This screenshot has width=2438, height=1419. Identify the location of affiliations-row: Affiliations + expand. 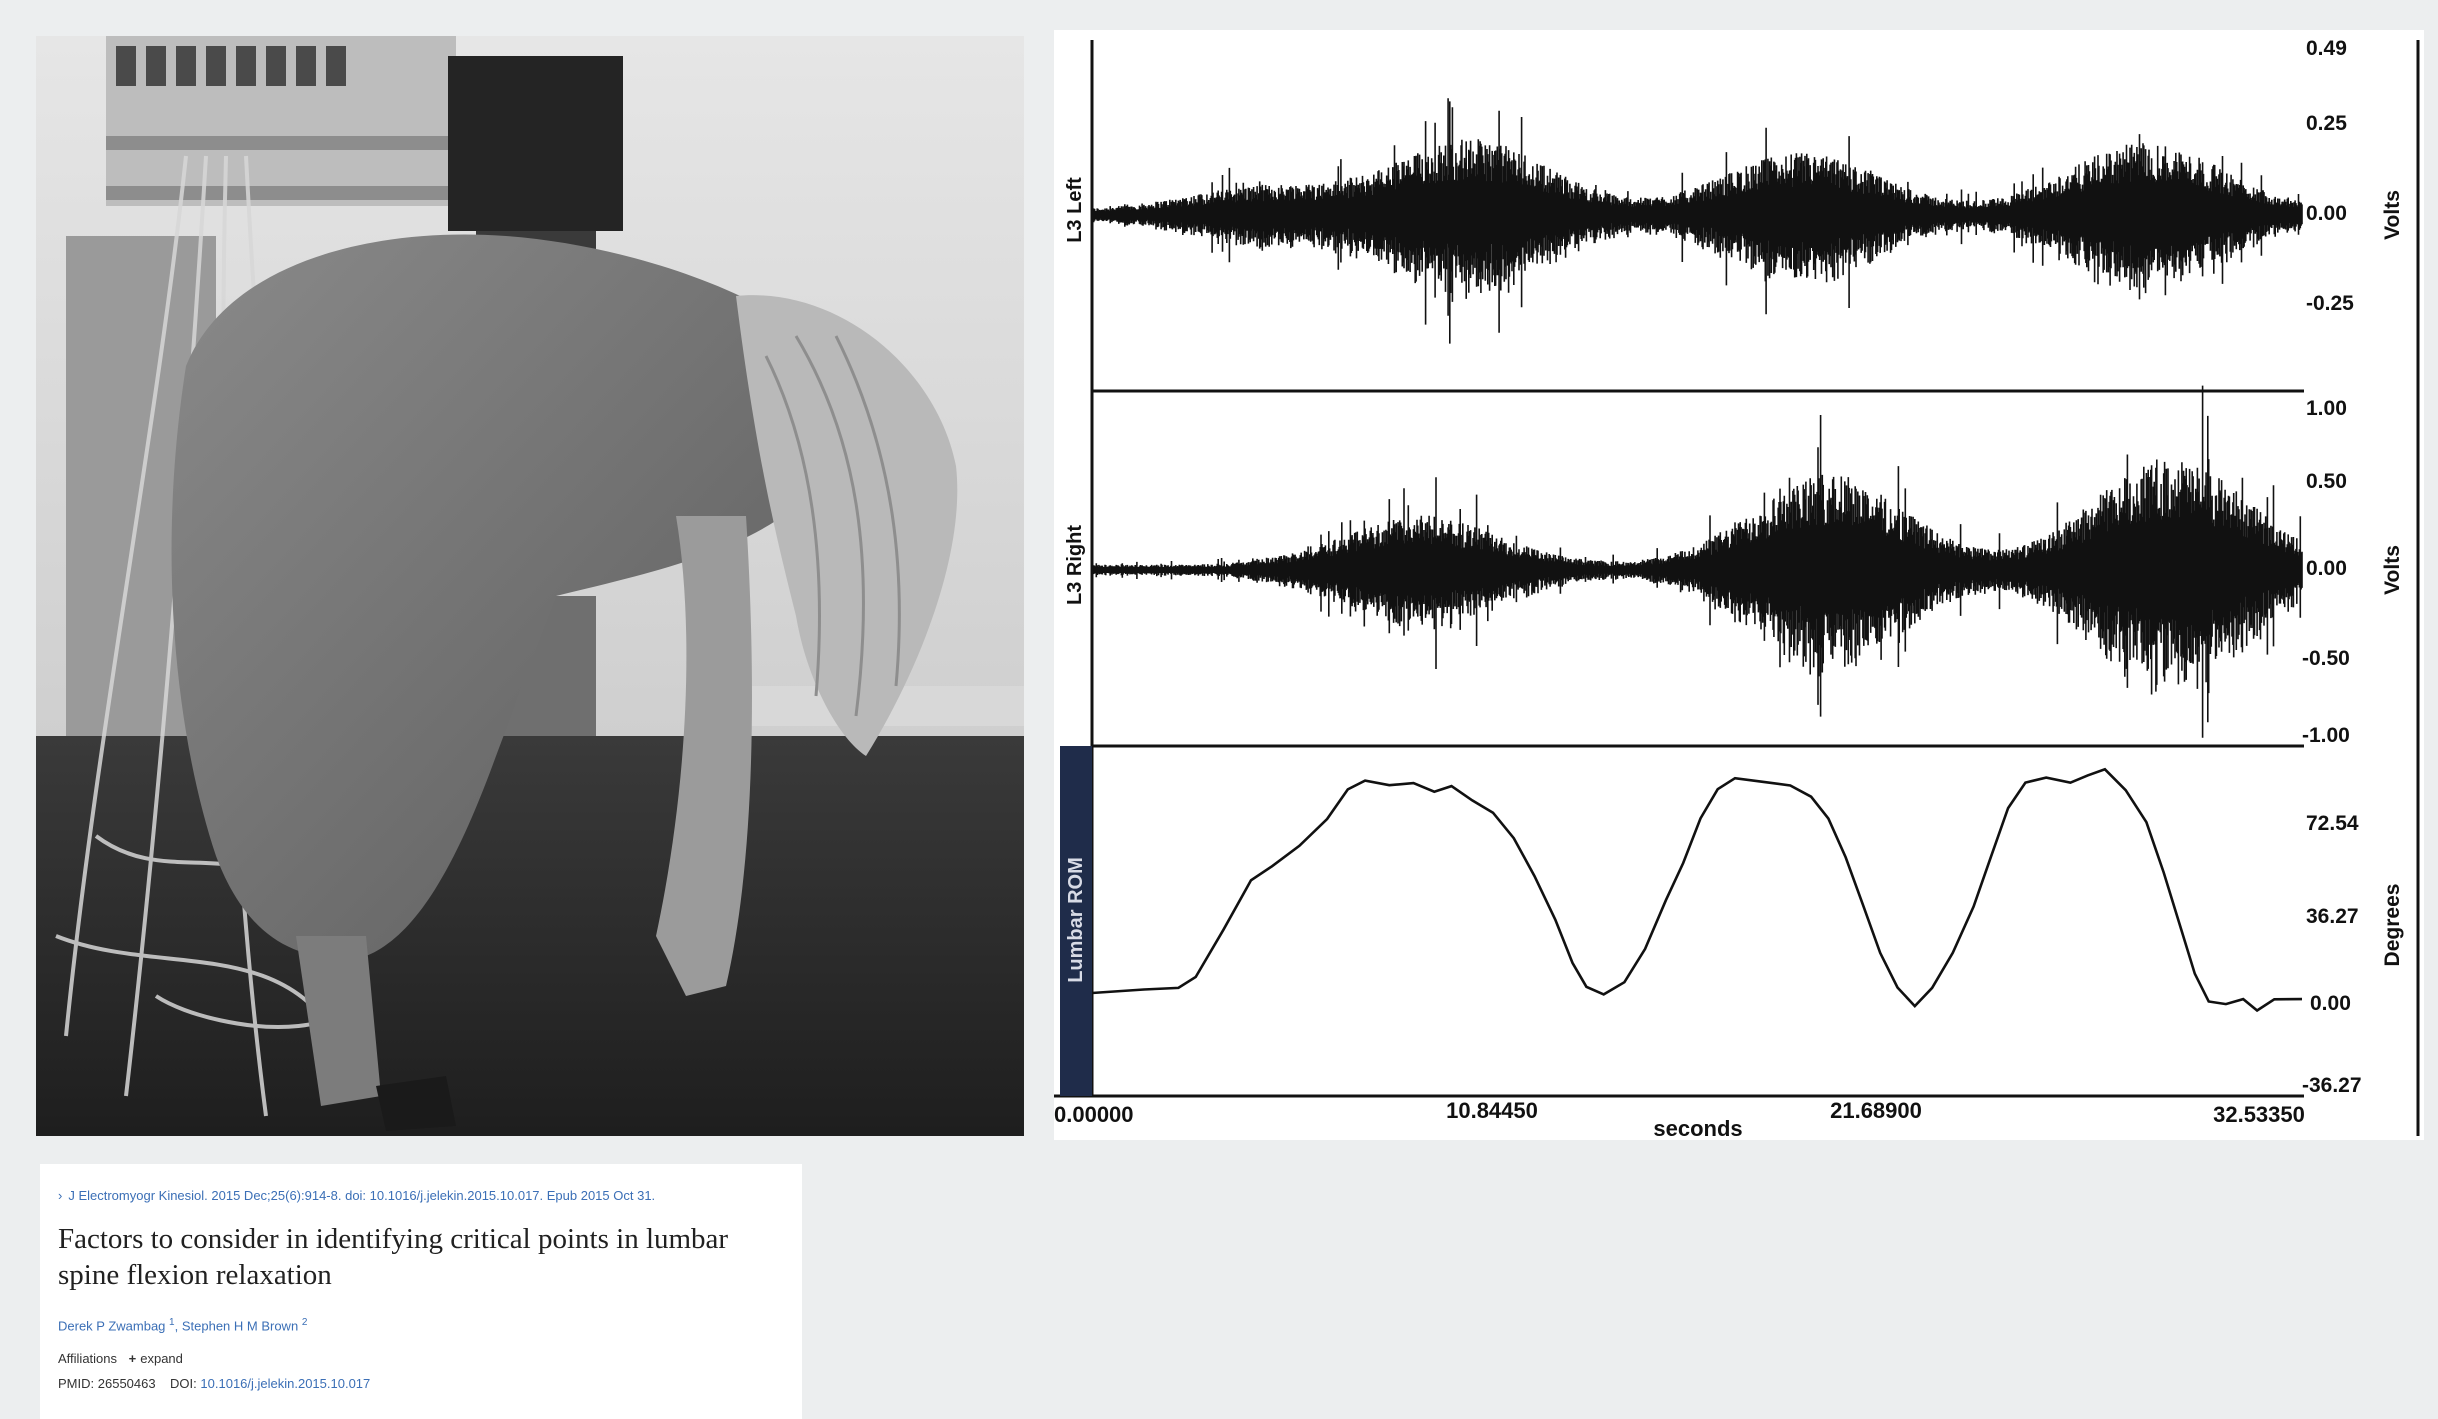
(421, 1358).